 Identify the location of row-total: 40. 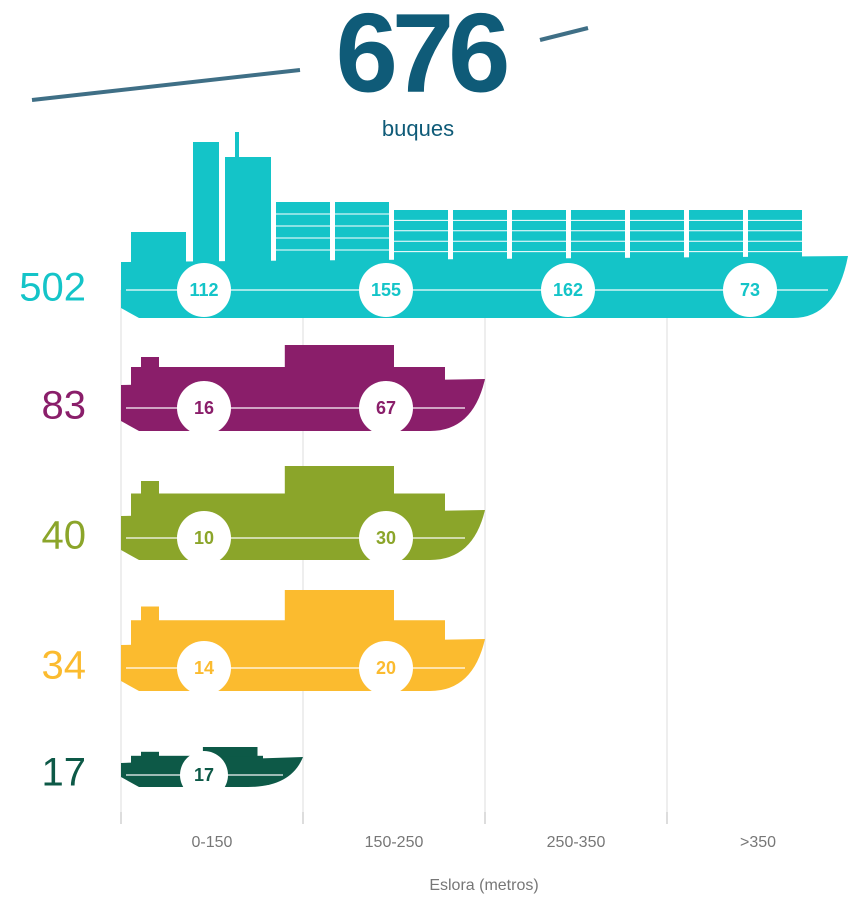
(64, 536).